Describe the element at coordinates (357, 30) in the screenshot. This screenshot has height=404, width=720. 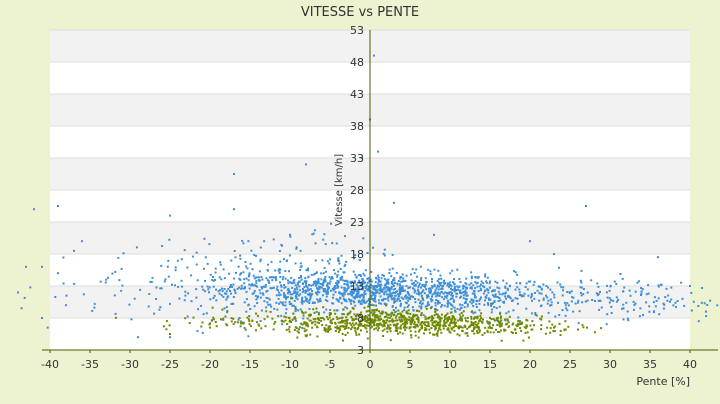
I see `y-tick-label: 53` at that location.